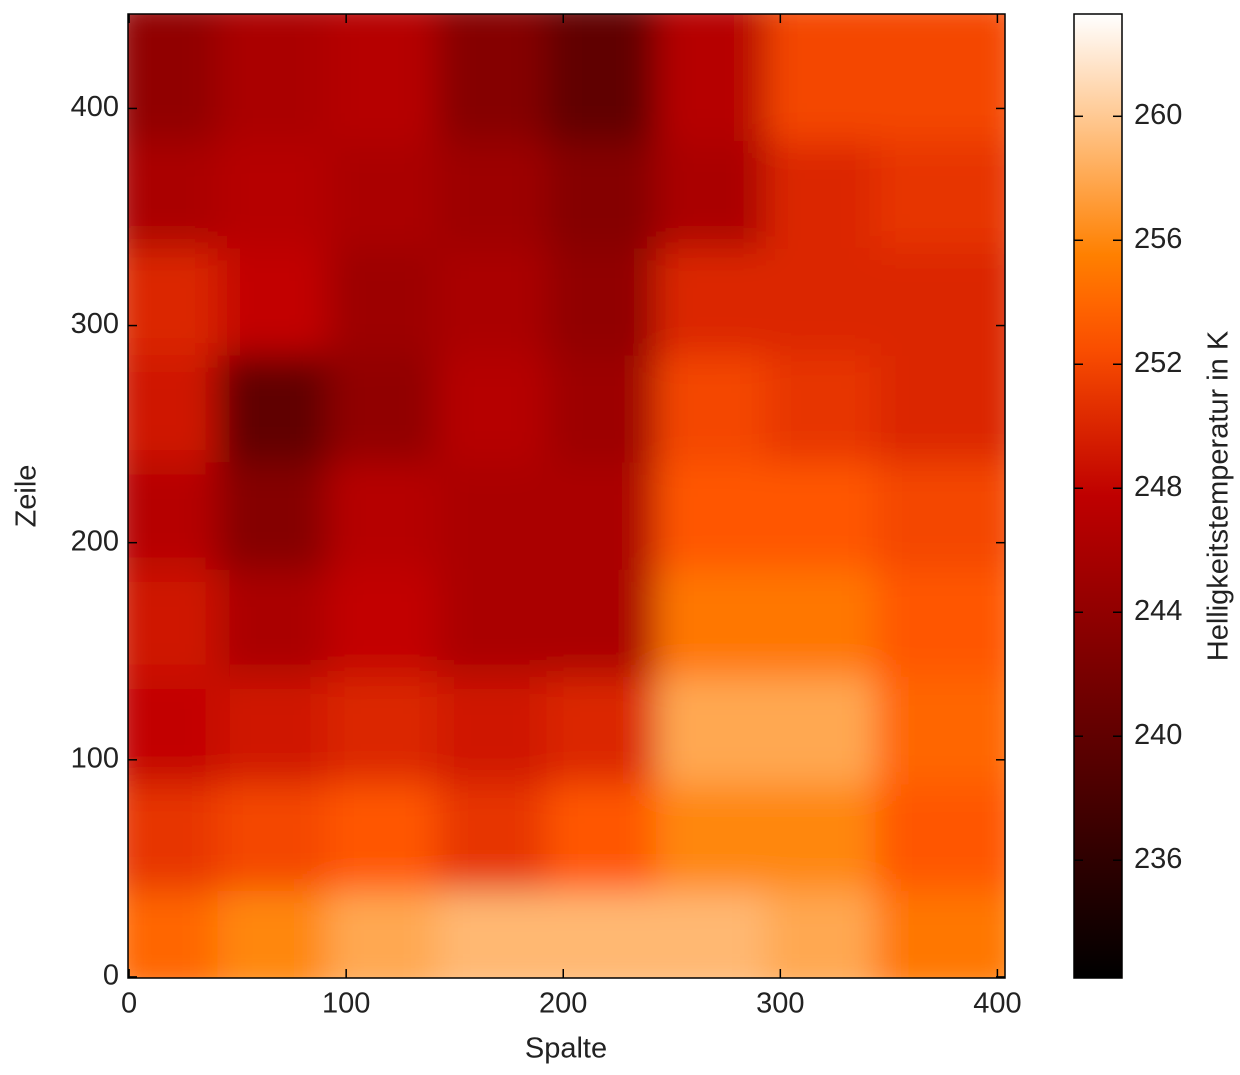 This screenshot has height=1075, width=1240. I want to click on colorbar-tick-label: 236, so click(1158, 859).